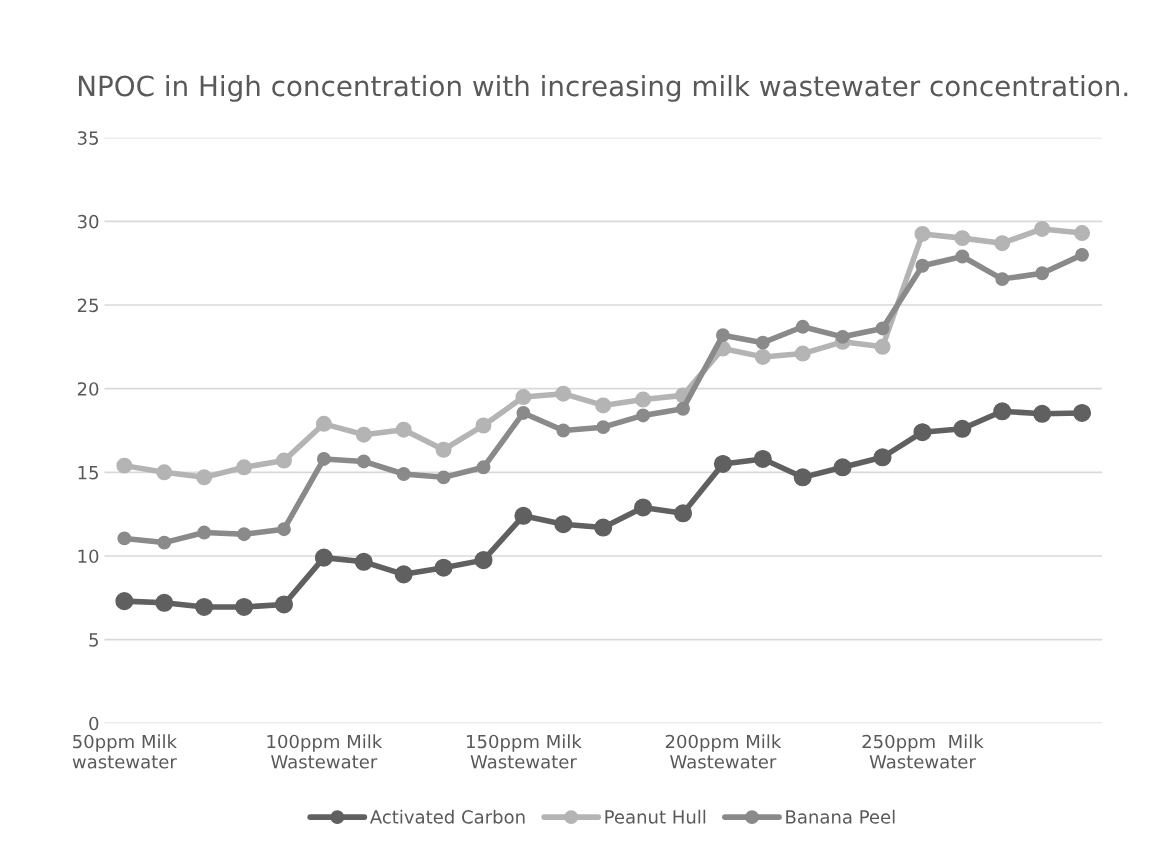 Image resolution: width=1160 pixels, height=861 pixels. I want to click on y-tick-label: 25, so click(87, 305).